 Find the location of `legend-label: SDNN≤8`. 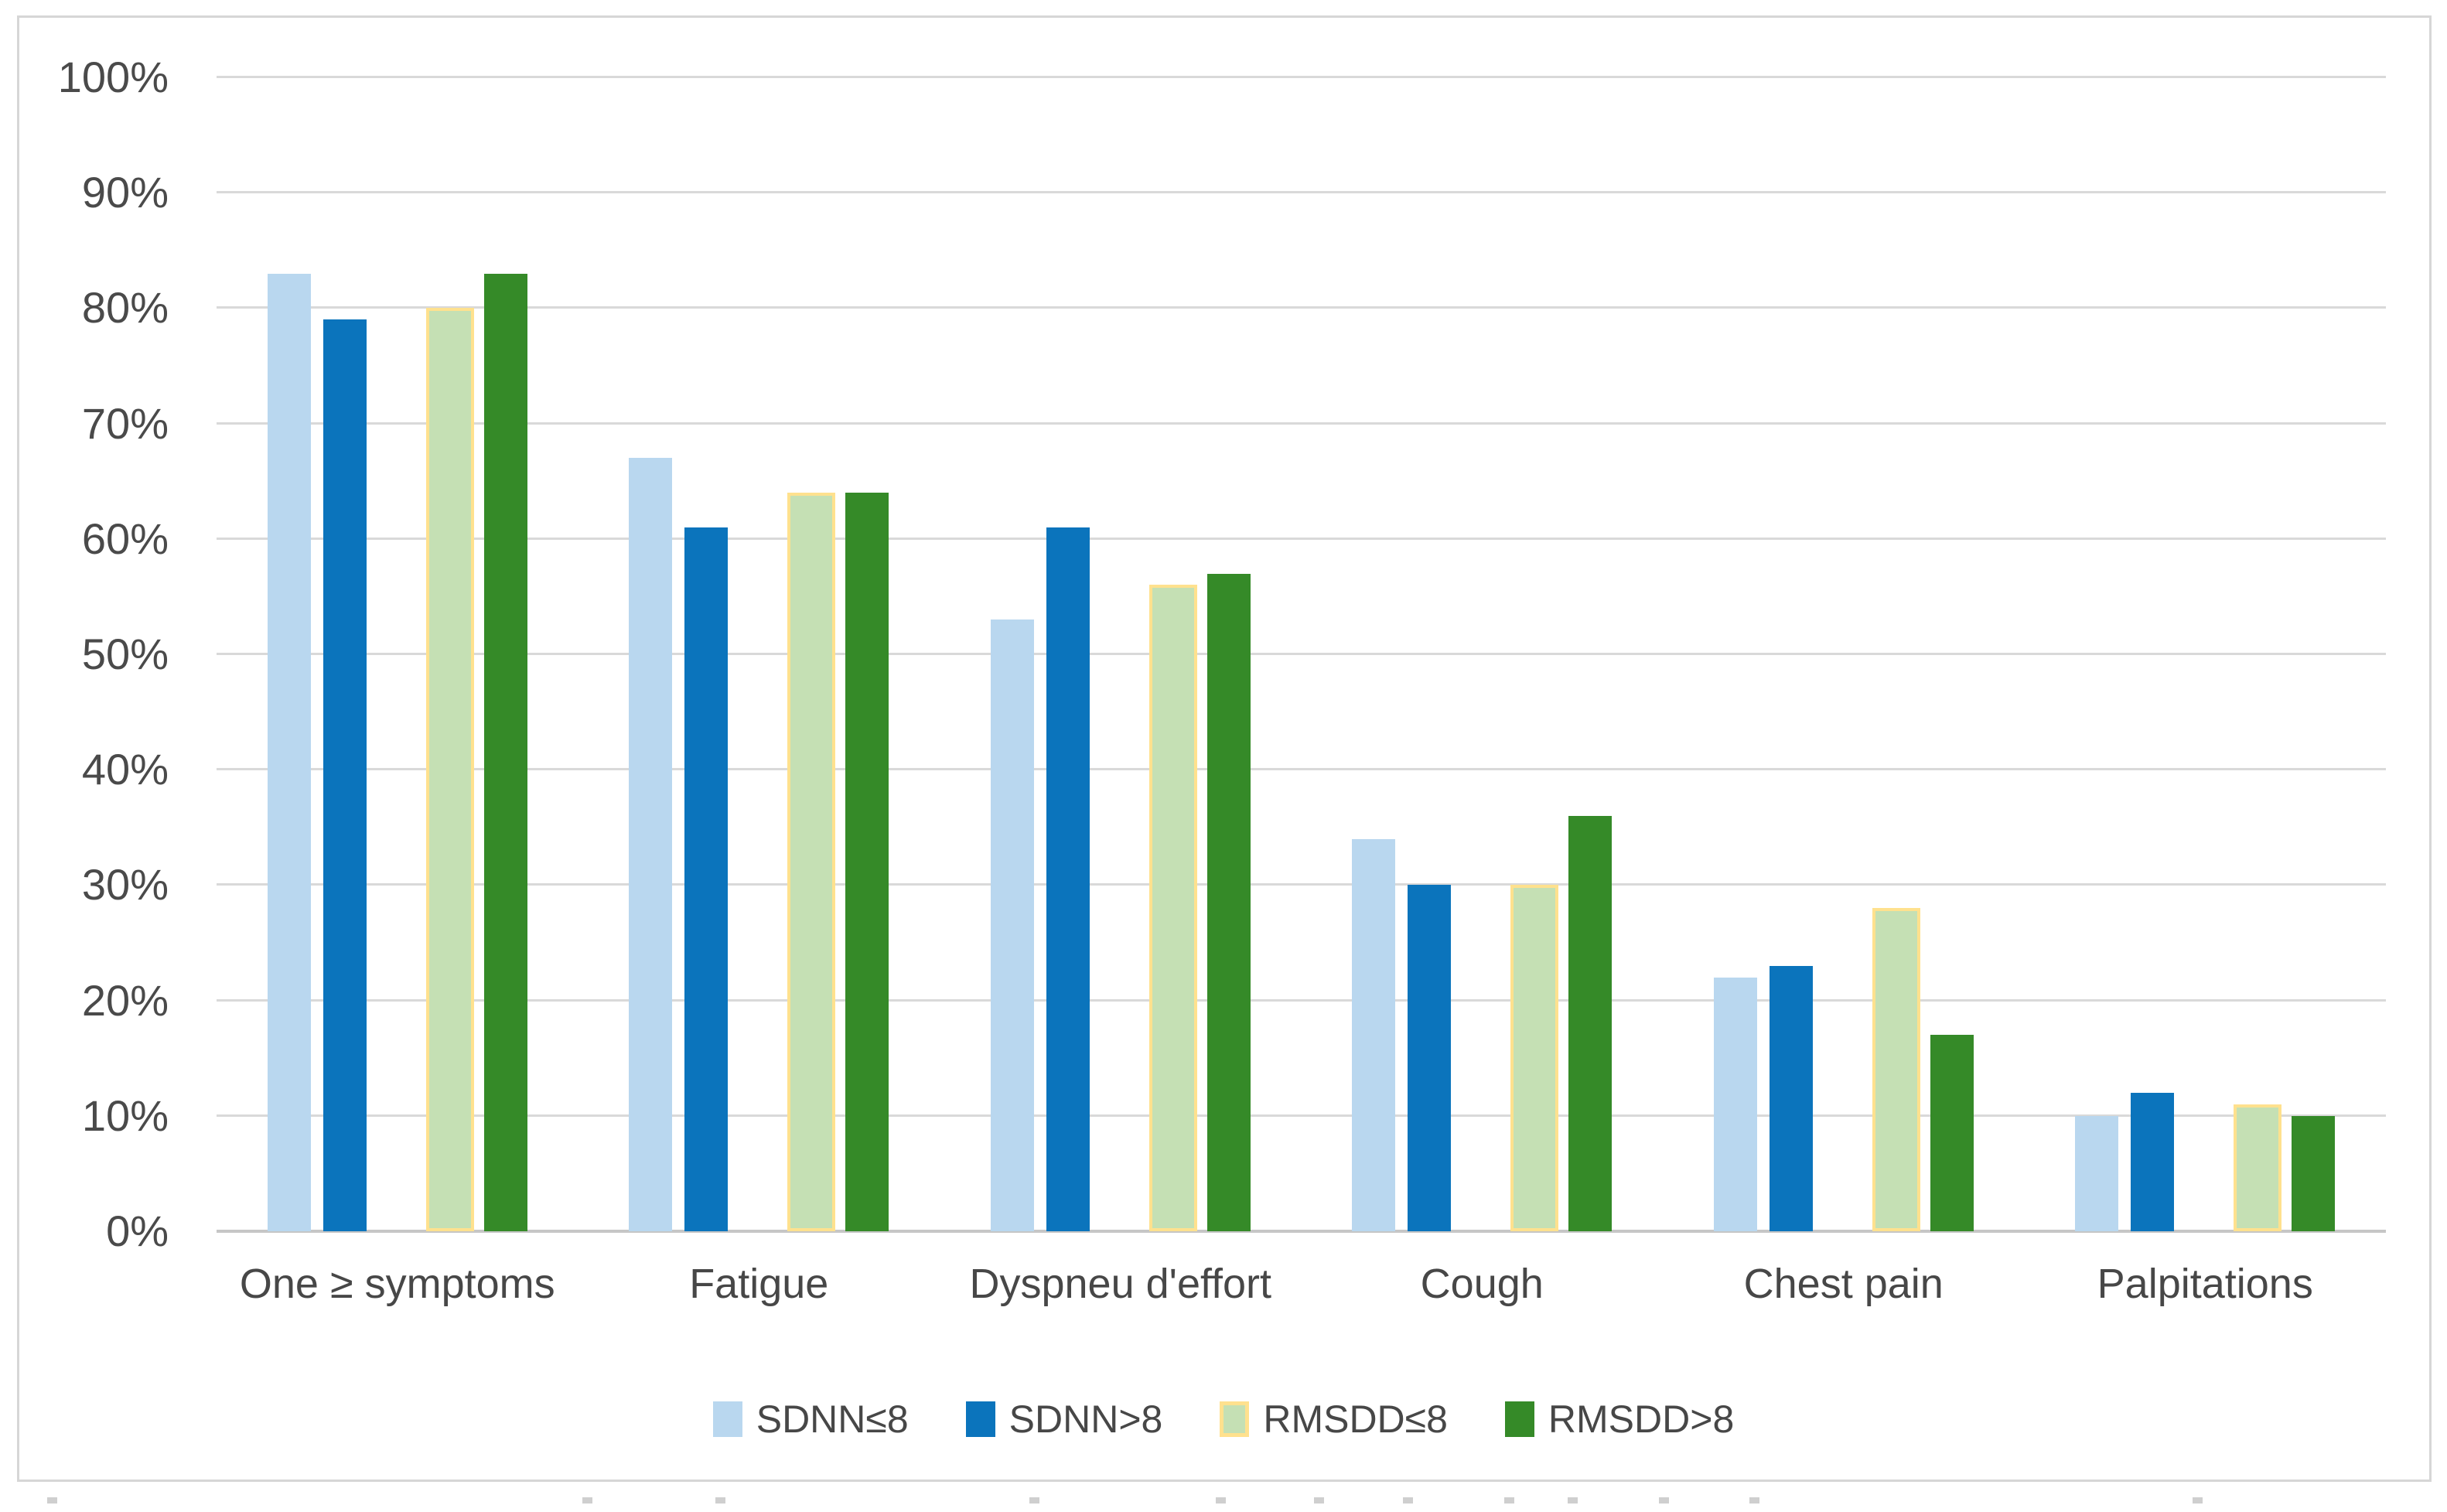

legend-label: SDNN≤8 is located at coordinates (832, 1419).